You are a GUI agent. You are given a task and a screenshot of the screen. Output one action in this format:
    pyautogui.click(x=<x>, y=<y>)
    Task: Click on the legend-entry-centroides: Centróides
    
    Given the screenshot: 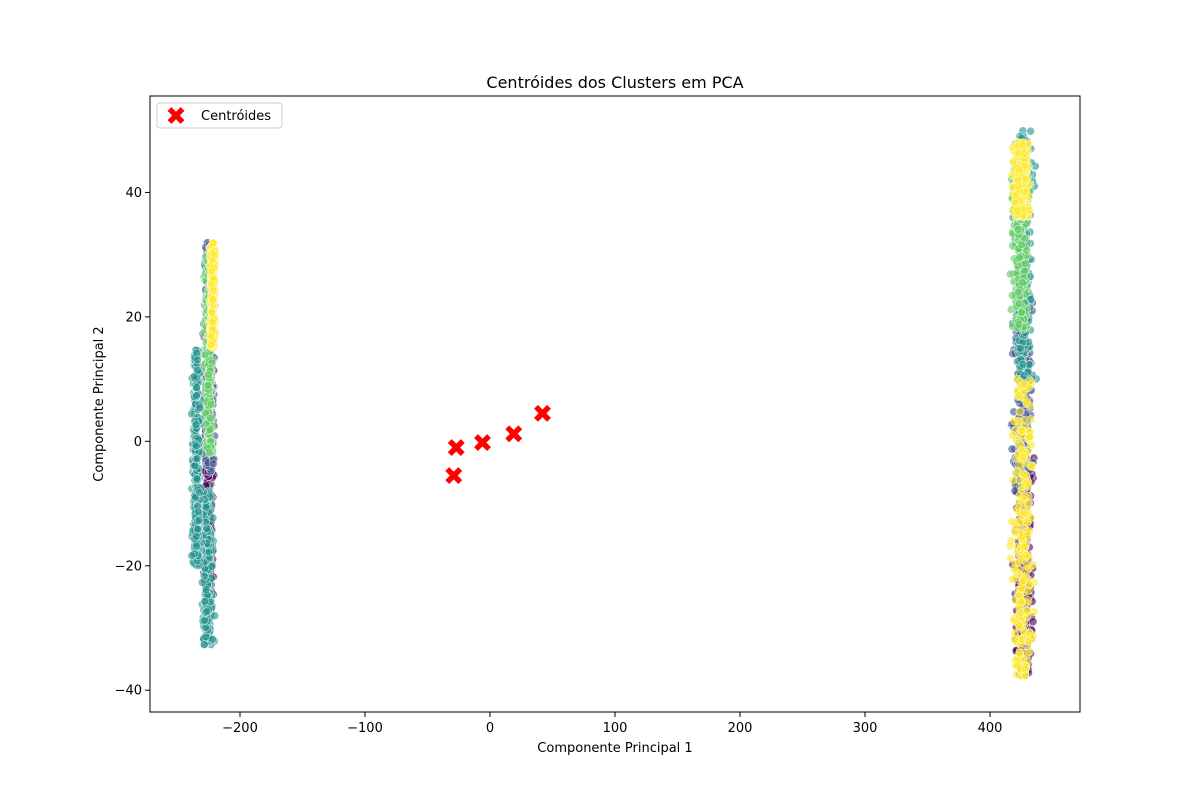 What is the action you would take?
    pyautogui.click(x=236, y=116)
    